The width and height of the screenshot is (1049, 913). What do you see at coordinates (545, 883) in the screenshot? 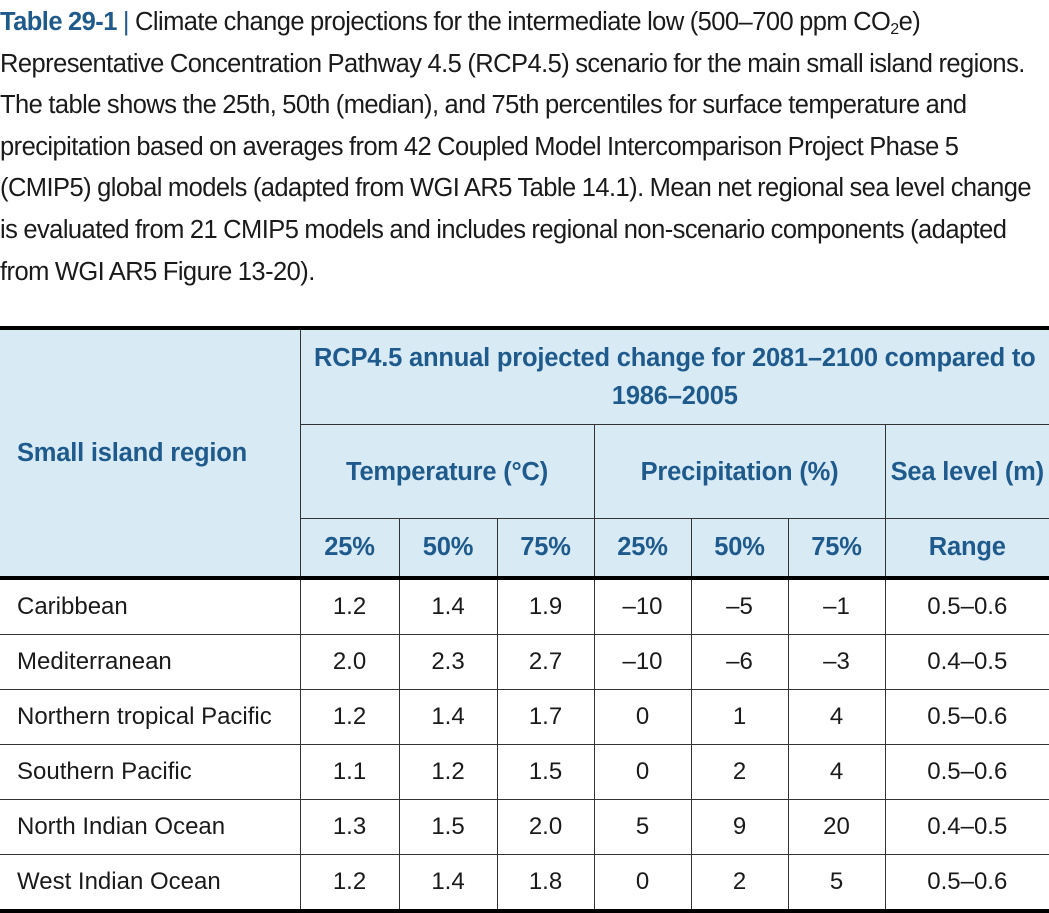
I see `temp-p75-cell: 1.8` at bounding box center [545, 883].